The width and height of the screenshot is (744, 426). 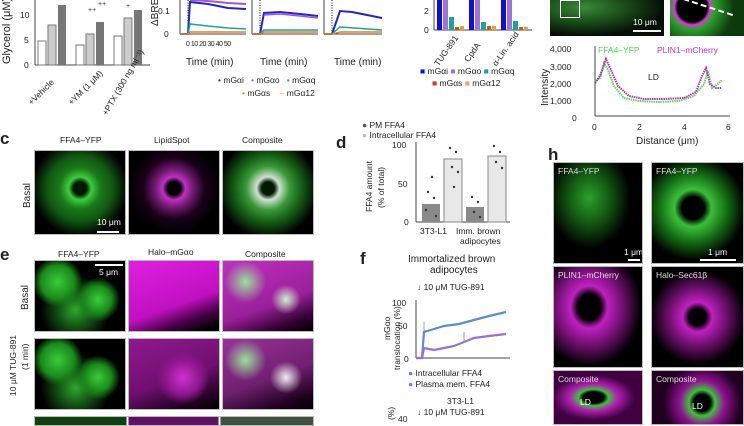 What do you see at coordinates (174, 374) in the screenshot?
I see `micrograph-e-halo-tug` at bounding box center [174, 374].